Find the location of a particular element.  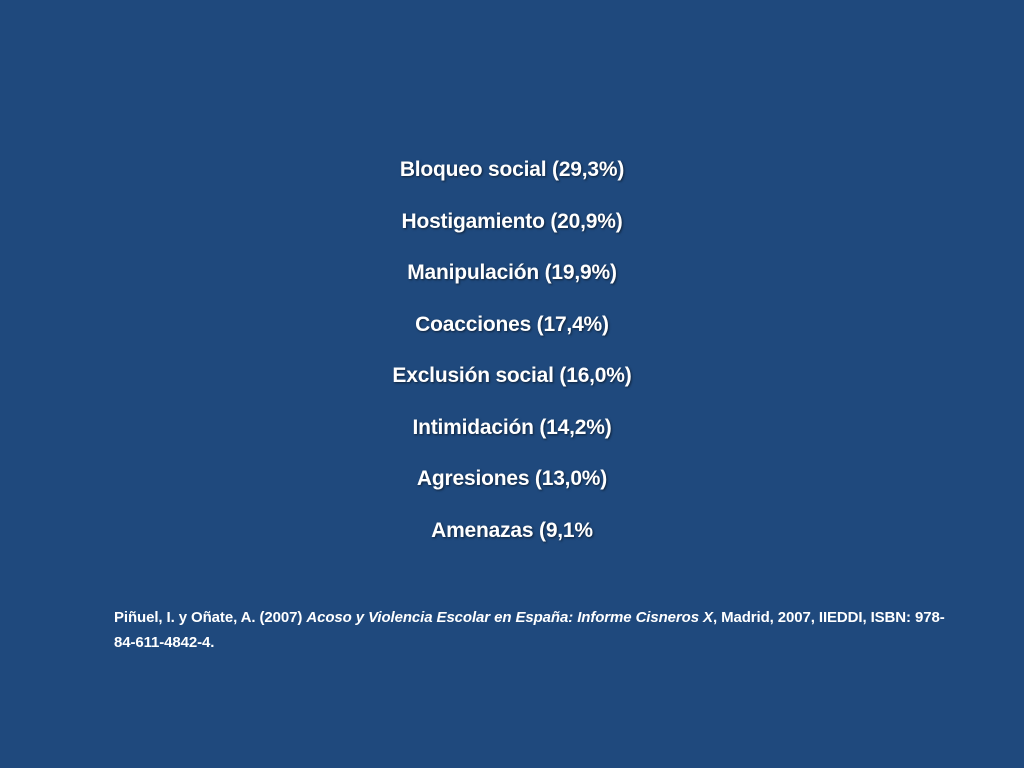

list-item: Manipulación (19,9%) is located at coordinates (512, 272).